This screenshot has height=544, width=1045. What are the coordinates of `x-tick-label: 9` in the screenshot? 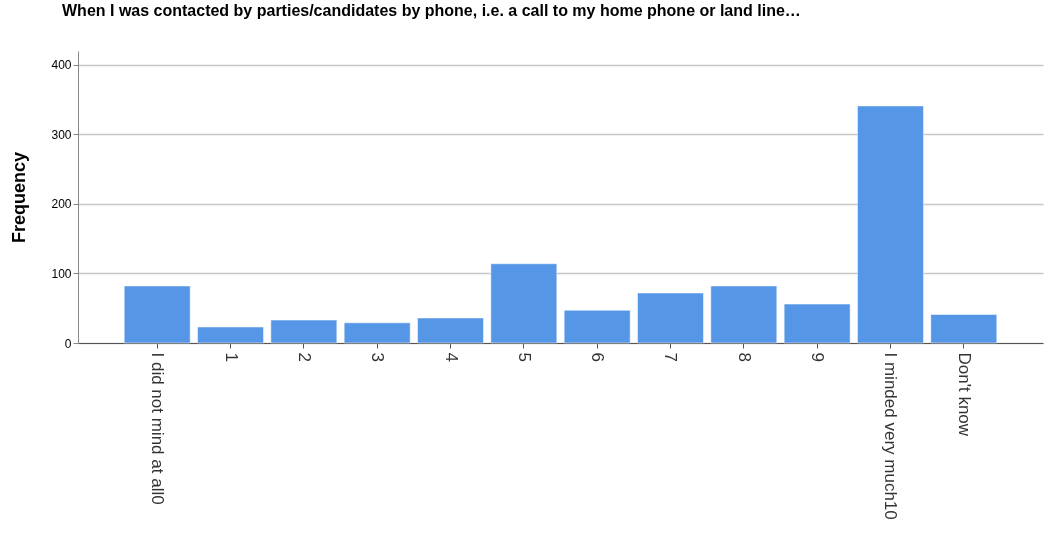 It's located at (818, 357).